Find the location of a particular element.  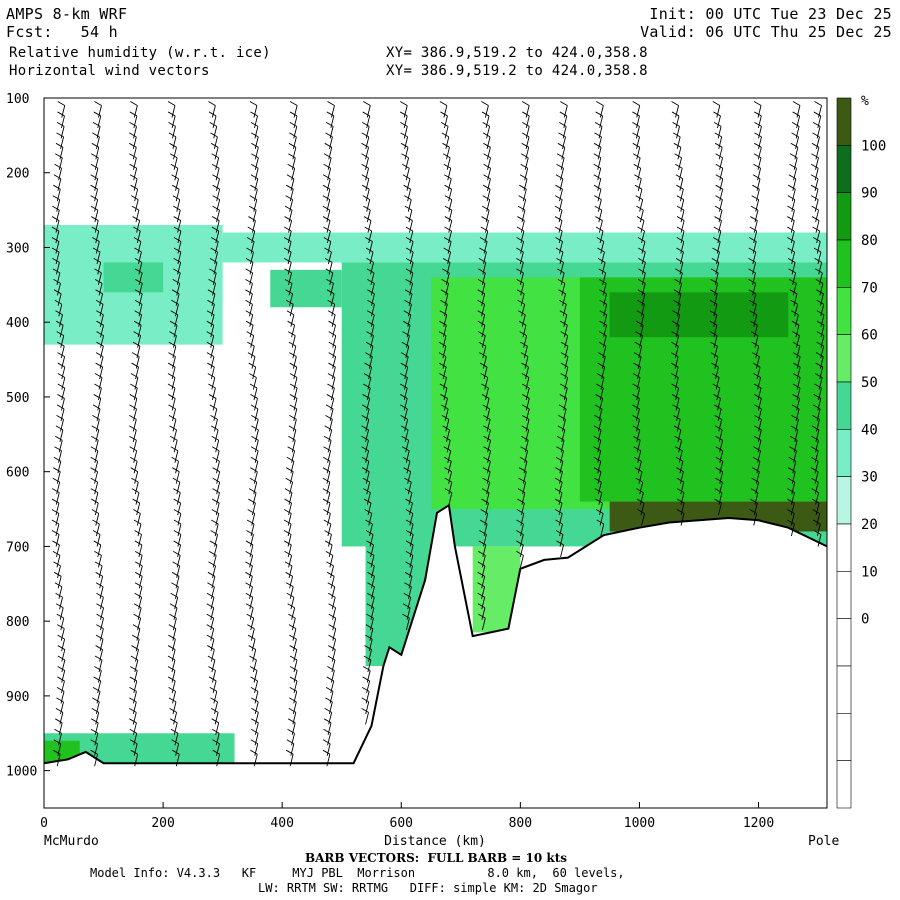

colorbar-label: 40 is located at coordinates (869, 430).